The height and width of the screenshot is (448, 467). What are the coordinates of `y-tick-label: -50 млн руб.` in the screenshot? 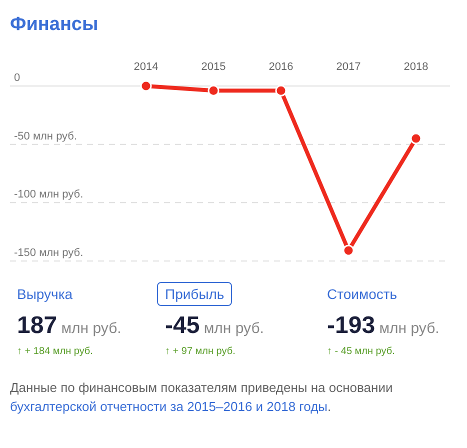 It's located at (46, 136).